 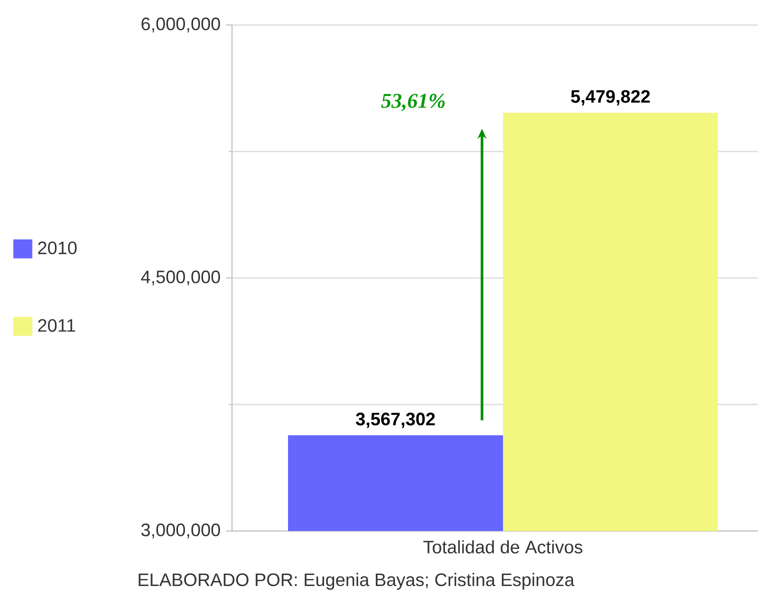 What do you see at coordinates (413, 102) in the screenshot?
I see `annotation: 53,61%` at bounding box center [413, 102].